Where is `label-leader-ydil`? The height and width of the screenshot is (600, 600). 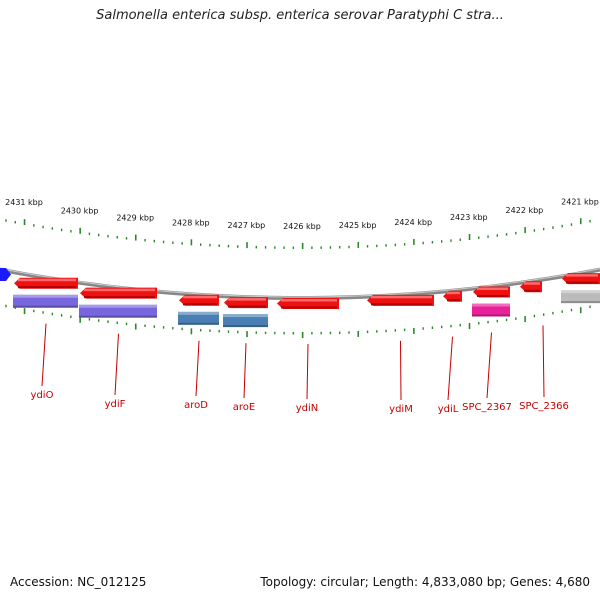
label-leader-ydil is located at coordinates (450, 368).